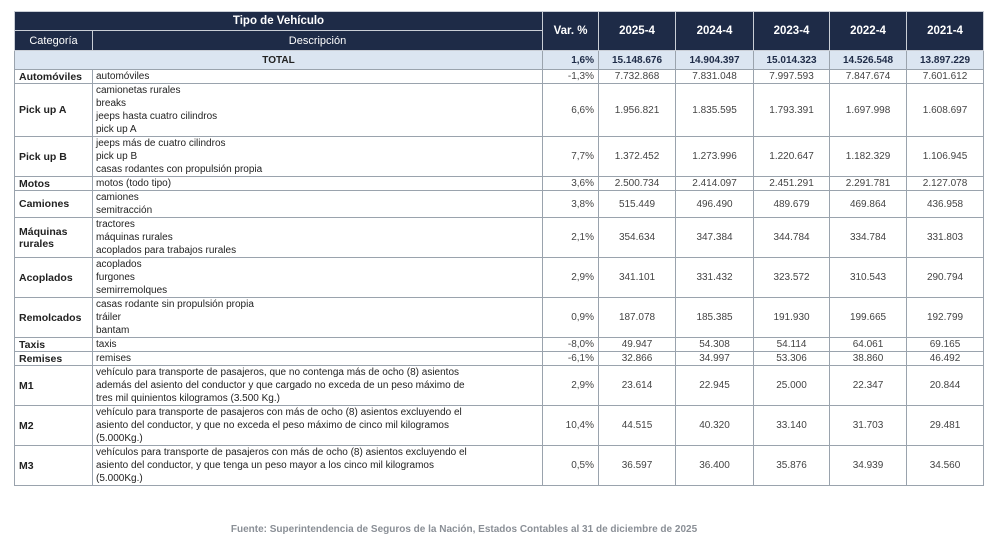 This screenshot has width=1000, height=535. What do you see at coordinates (637, 60) in the screenshot?
I see `total-value: 15.148.676` at bounding box center [637, 60].